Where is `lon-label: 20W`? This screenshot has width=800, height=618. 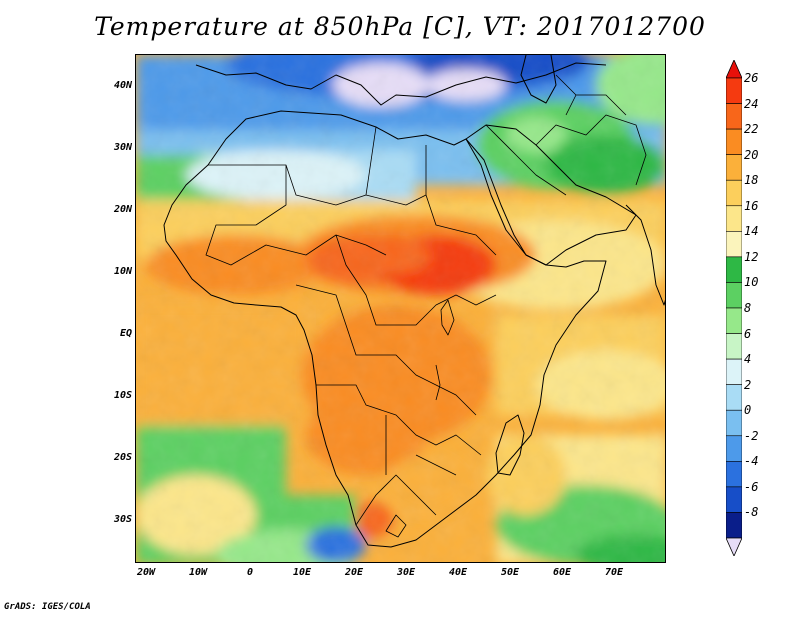 lon-label: 20W is located at coordinates (146, 572).